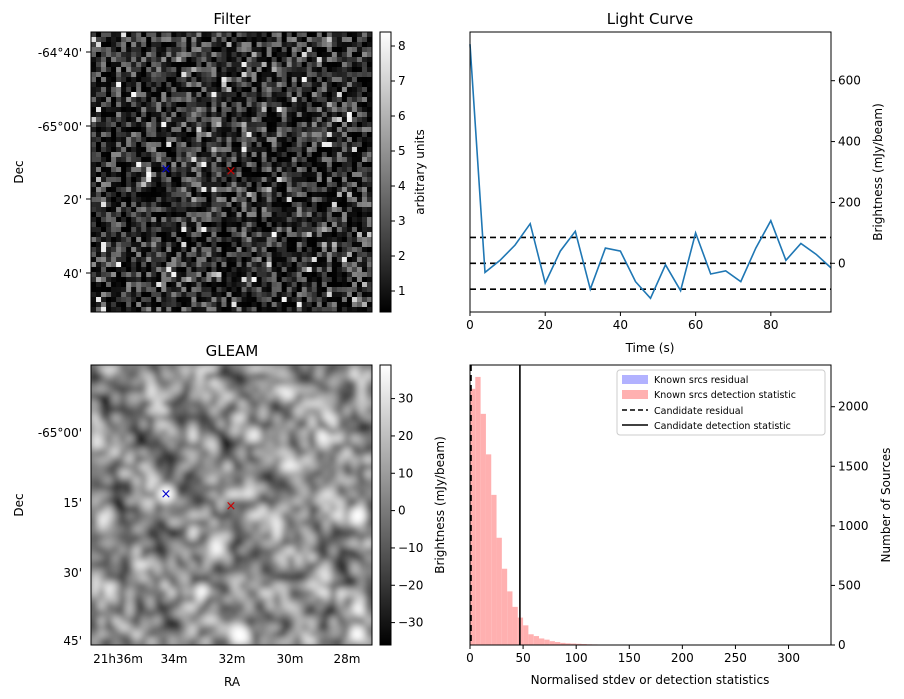 The height and width of the screenshot is (699, 904). I want to click on gleam-xtick-label: 21h36m, so click(118, 659).